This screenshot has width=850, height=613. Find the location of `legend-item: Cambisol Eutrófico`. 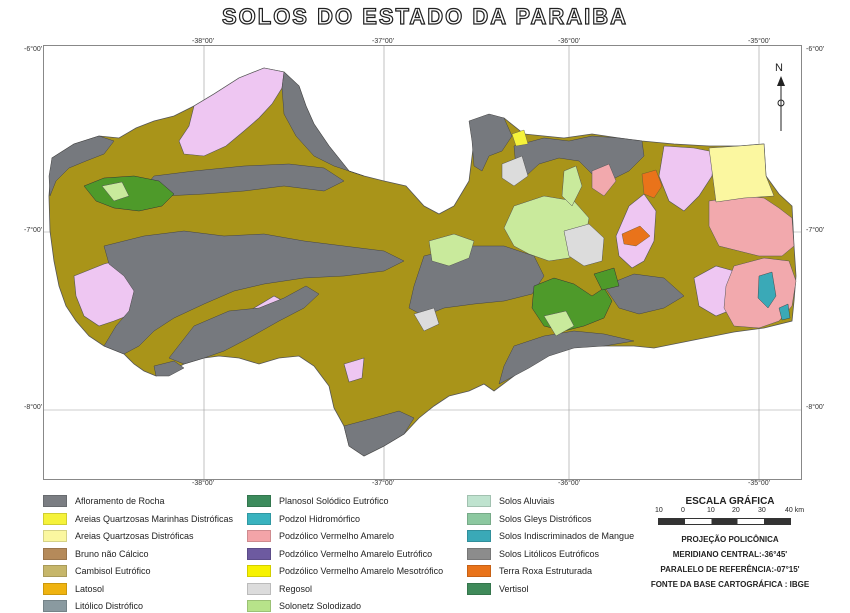

legend-item: Cambisol Eutrófico is located at coordinates (97, 571).